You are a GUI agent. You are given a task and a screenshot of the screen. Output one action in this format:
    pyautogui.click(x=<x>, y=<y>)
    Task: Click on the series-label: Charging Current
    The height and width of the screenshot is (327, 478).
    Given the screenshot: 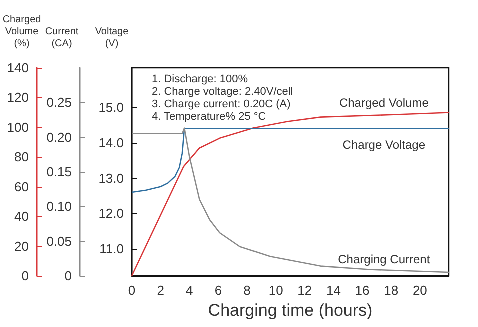 What is the action you would take?
    pyautogui.click(x=384, y=259)
    